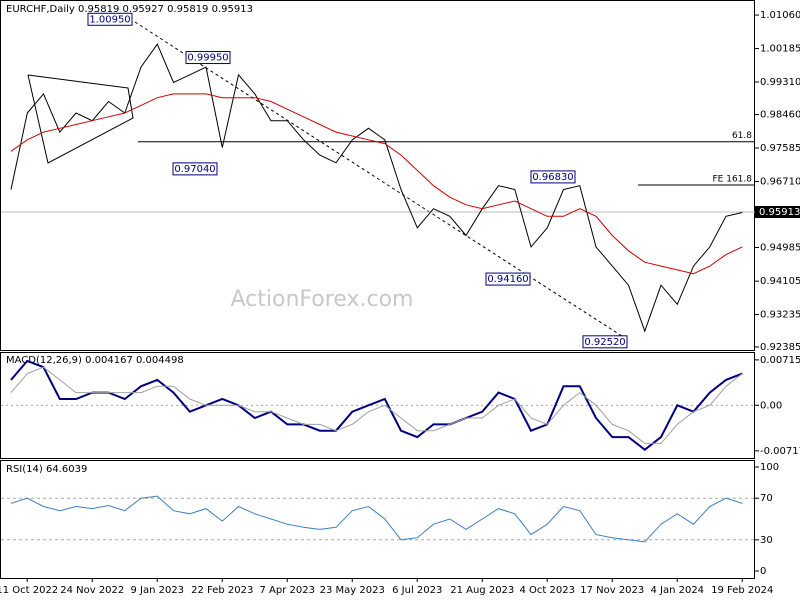  I want to click on annotation-label: 0.97040, so click(194, 169).